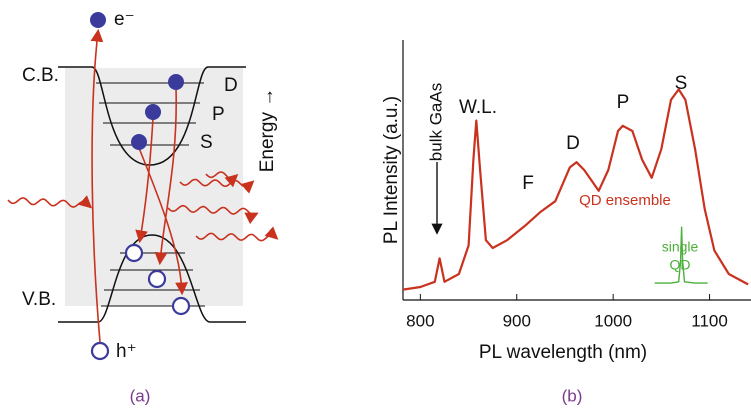 This screenshot has width=751, height=412. I want to click on annotation: W.L., so click(478, 107).